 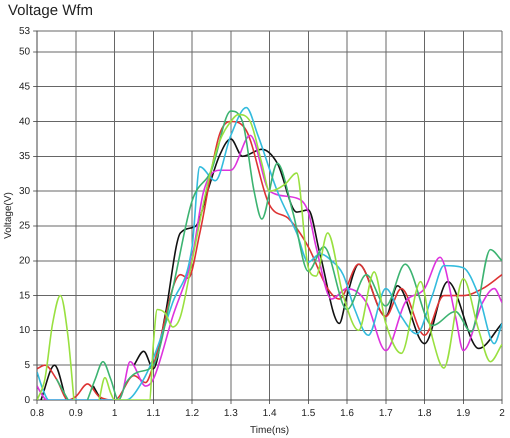 I want to click on y-tick-label: 15, so click(x=25, y=296).